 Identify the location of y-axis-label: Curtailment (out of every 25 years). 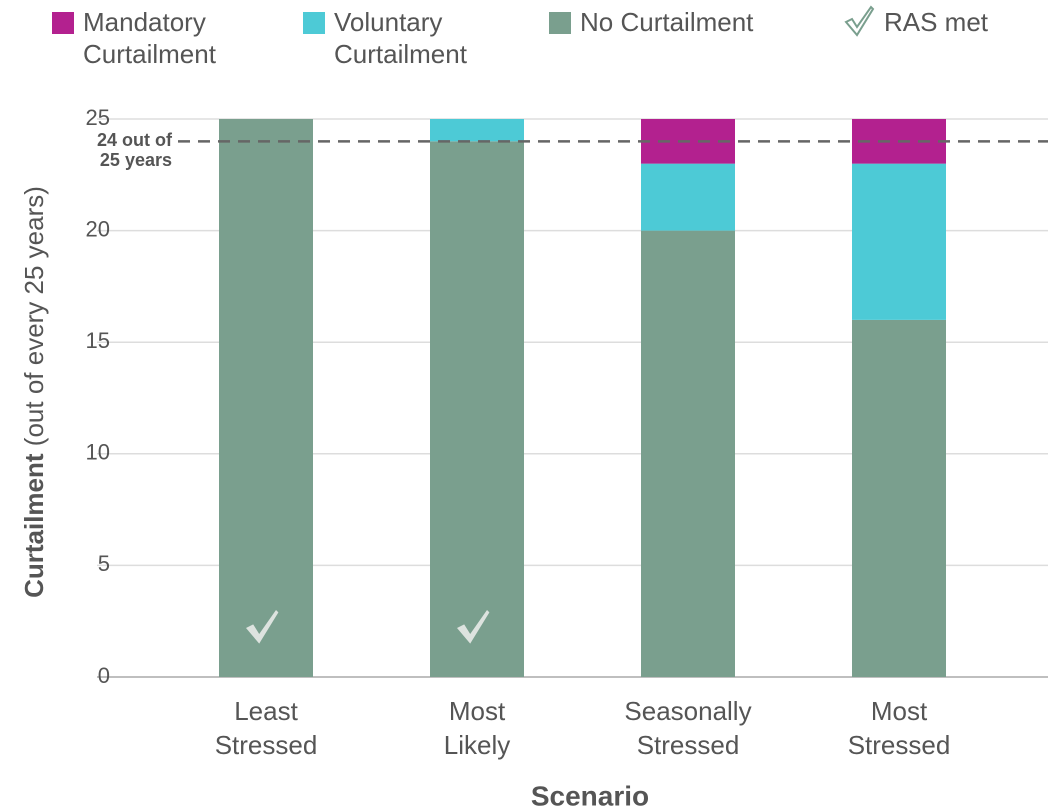
(34, 392).